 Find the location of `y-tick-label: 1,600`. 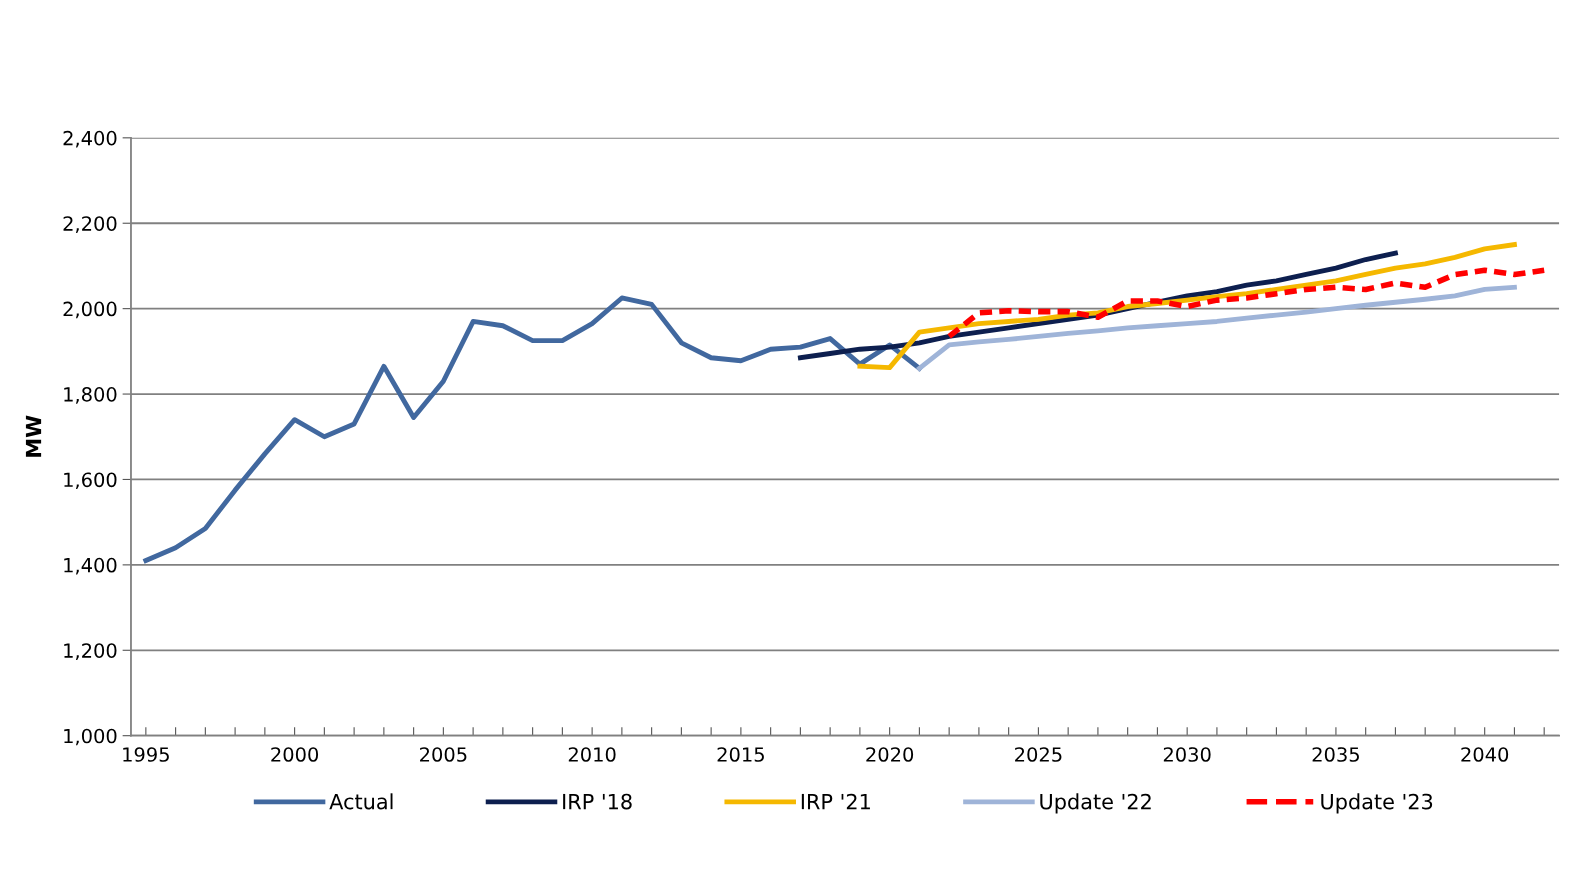

y-tick-label: 1,600 is located at coordinates (90, 481).